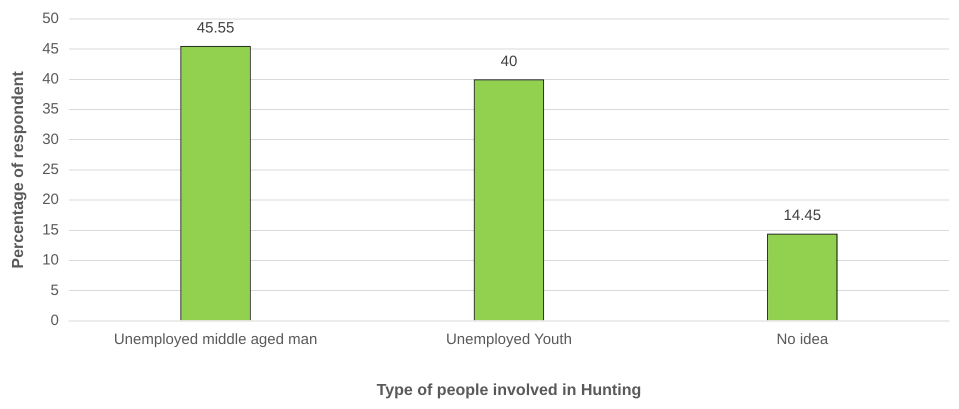 This screenshot has height=409, width=959. Describe the element at coordinates (50, 139) in the screenshot. I see `y-tick-label: 30` at that location.